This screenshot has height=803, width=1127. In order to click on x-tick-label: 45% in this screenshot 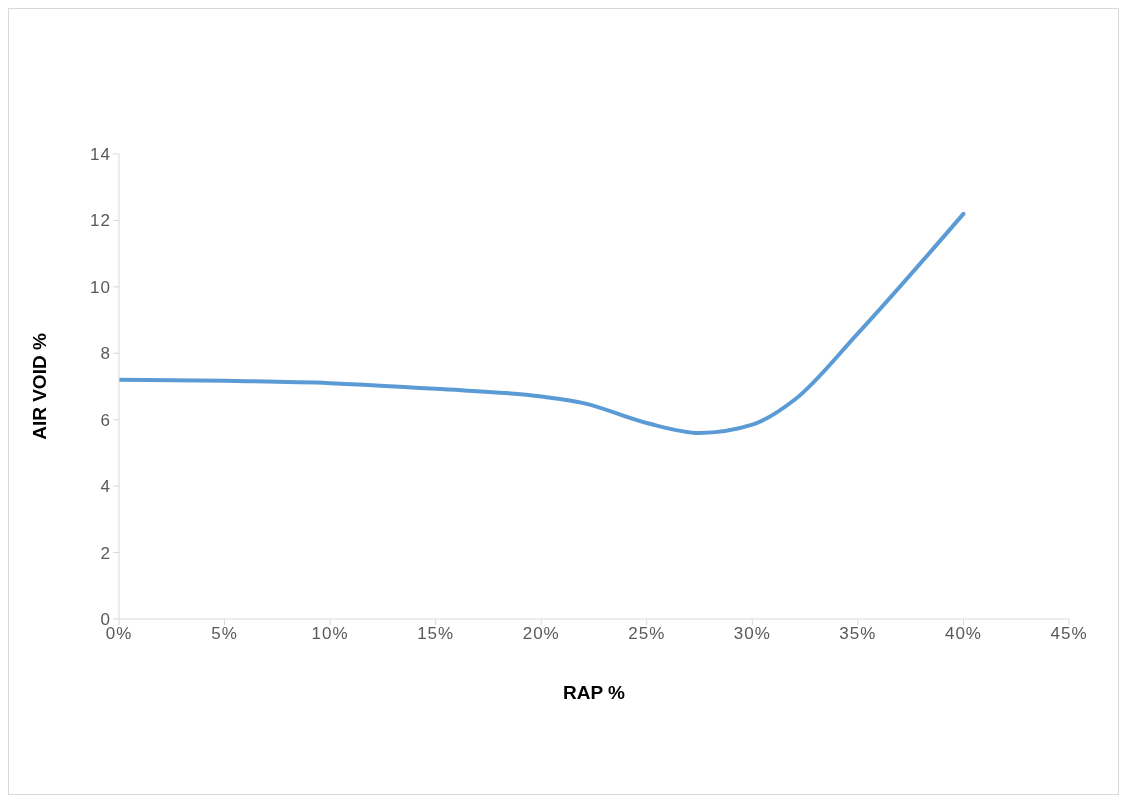, I will do `click(1069, 634)`.